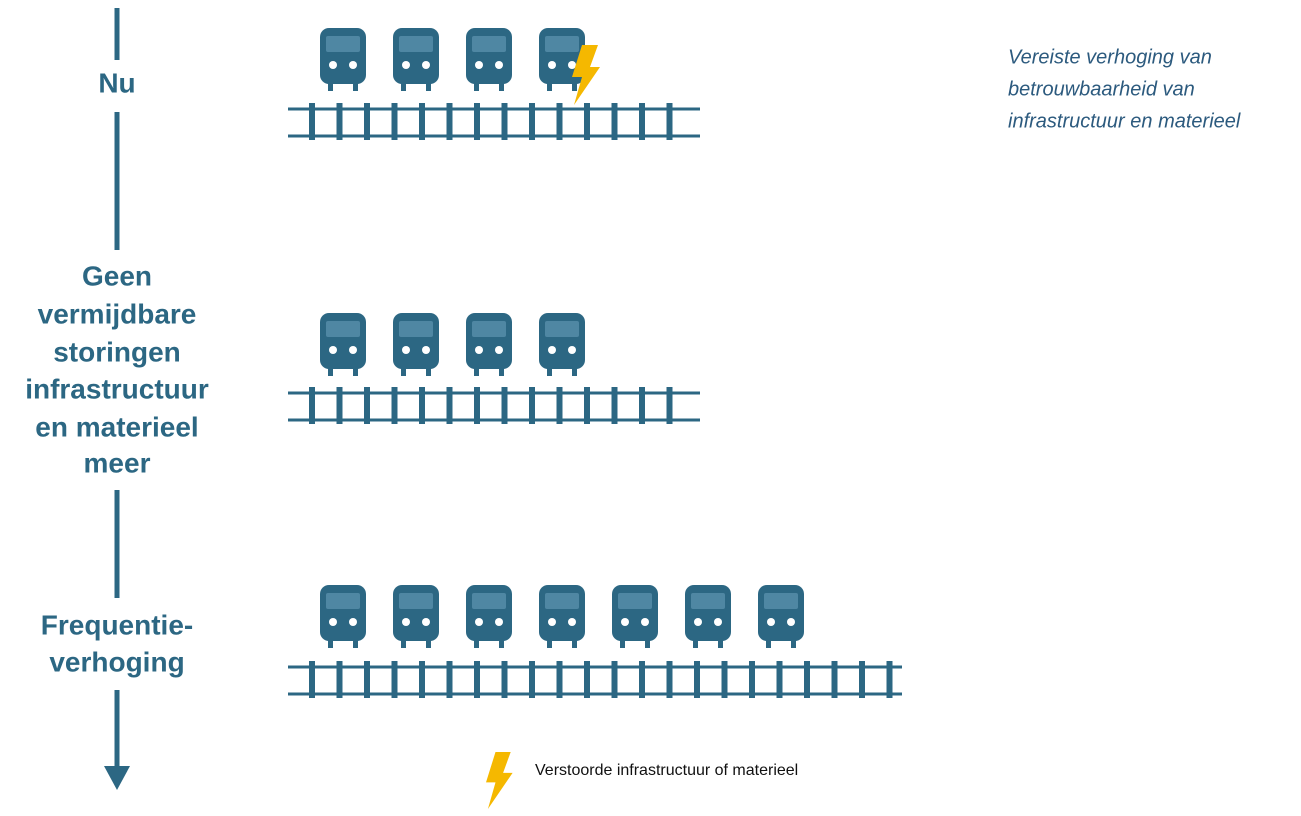  What do you see at coordinates (1110, 57) in the screenshot?
I see `note-text: Vereiste verhoging van` at bounding box center [1110, 57].